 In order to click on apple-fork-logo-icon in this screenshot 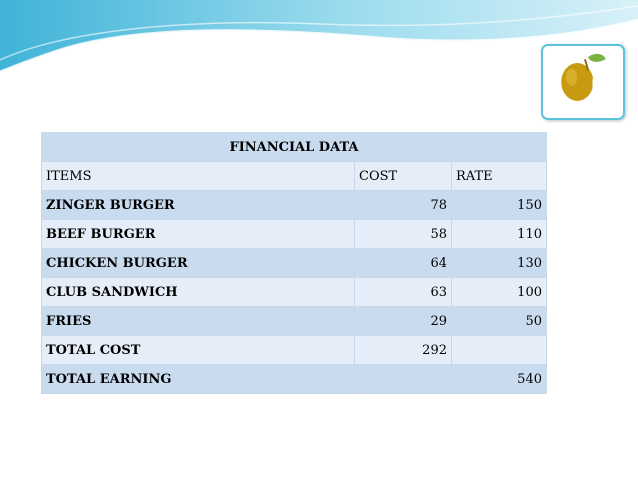, I will do `click(583, 80)`.